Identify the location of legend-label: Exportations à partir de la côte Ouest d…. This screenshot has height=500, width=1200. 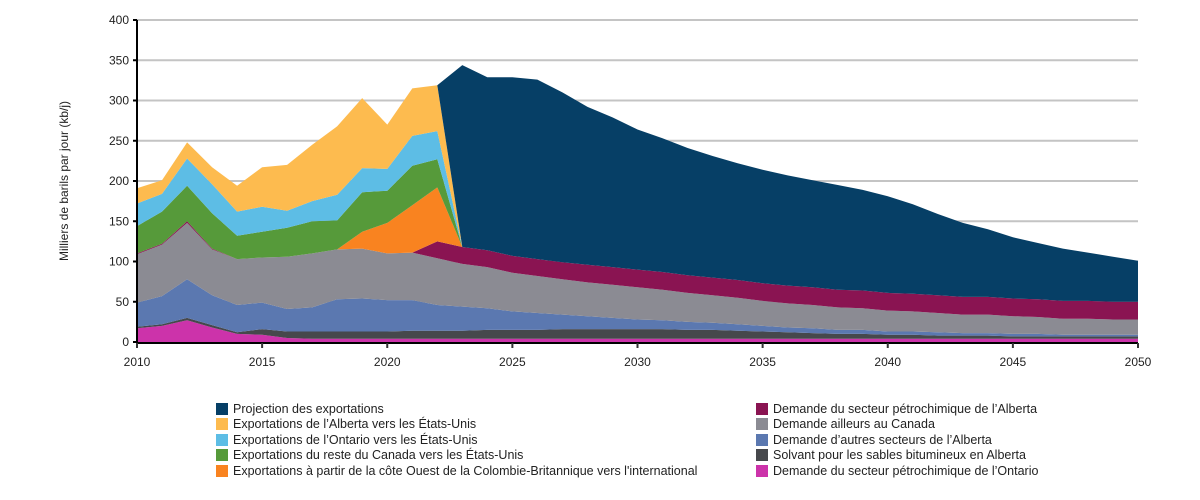
(465, 470).